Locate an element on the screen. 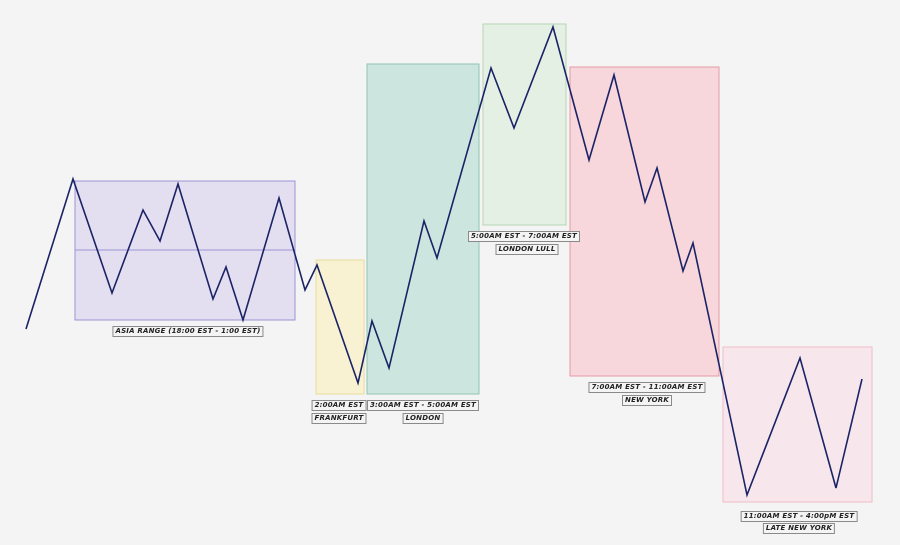 This screenshot has width=900, height=545. session-name-label-london-lull: LONDON LULL is located at coordinates (527, 249).